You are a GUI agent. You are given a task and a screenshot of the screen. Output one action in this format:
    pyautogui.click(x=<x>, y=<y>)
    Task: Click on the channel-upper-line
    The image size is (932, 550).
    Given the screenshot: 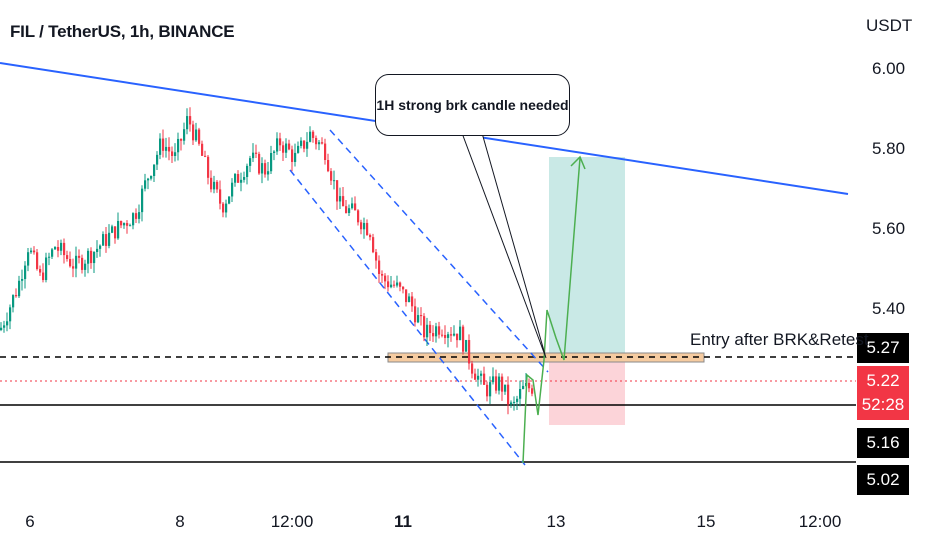 What is the action you would take?
    pyautogui.click(x=439, y=251)
    